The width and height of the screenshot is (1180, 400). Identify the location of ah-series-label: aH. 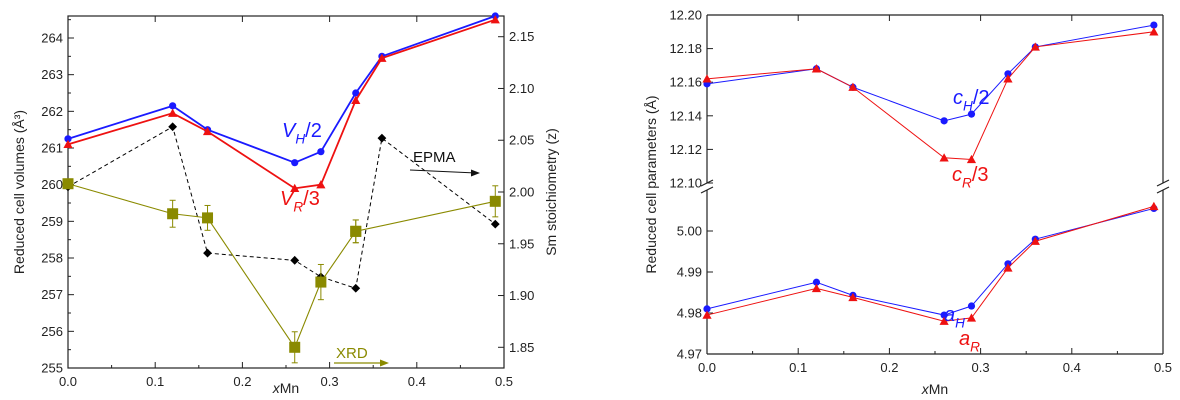
(954, 317).